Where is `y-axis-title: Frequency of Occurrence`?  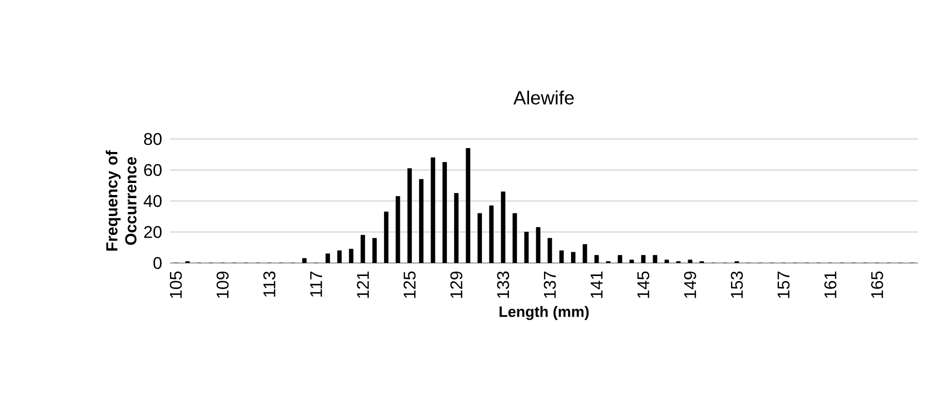
y-axis-title: Frequency of Occurrence is located at coordinates (121, 200).